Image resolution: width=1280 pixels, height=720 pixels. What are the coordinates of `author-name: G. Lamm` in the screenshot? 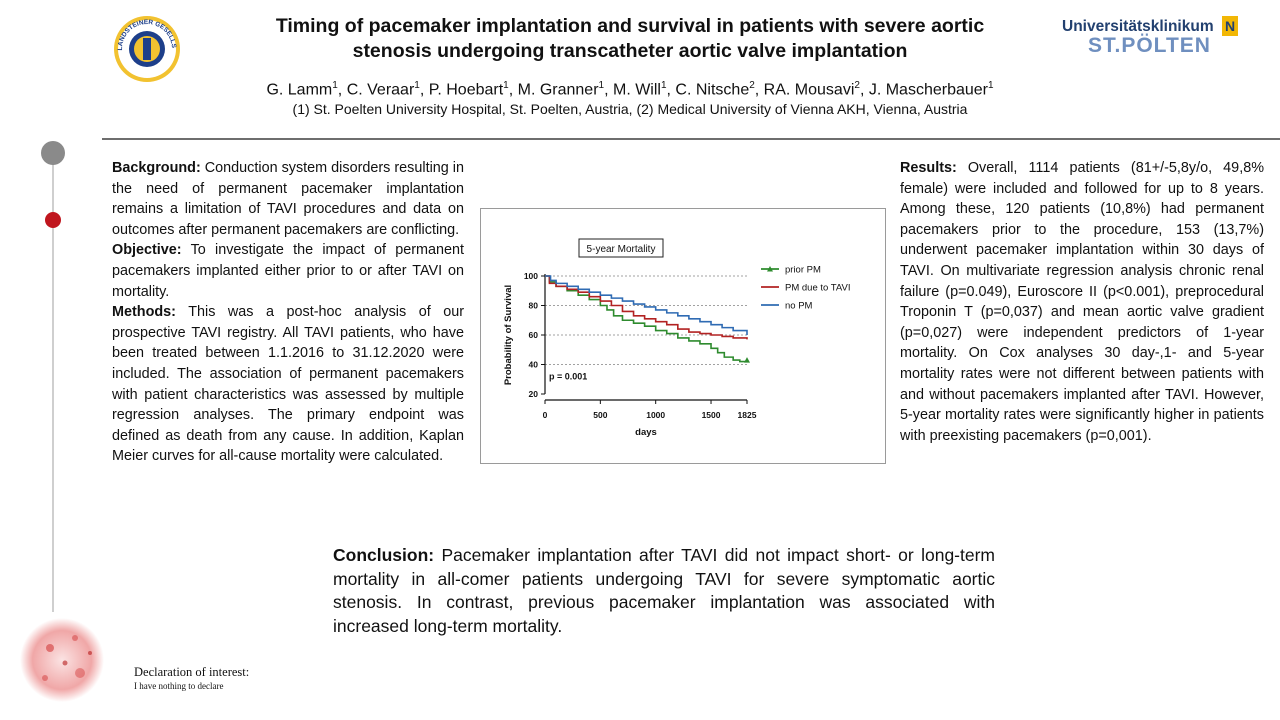 It's located at (299, 90).